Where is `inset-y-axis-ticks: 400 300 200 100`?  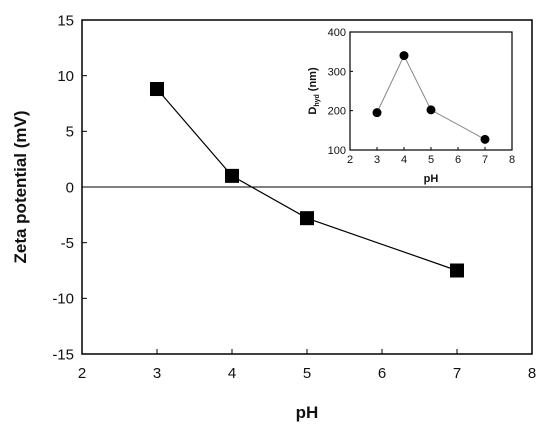
inset-y-axis-ticks: 400 300 200 100 is located at coordinates (340, 92).